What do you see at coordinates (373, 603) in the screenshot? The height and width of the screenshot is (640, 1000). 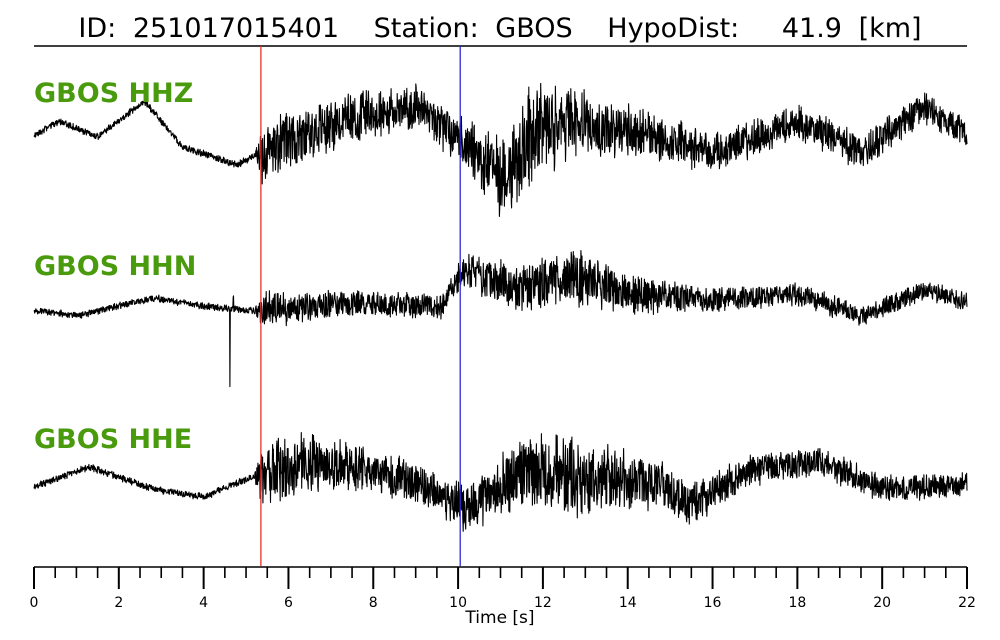 I see `tick-label: 8` at bounding box center [373, 603].